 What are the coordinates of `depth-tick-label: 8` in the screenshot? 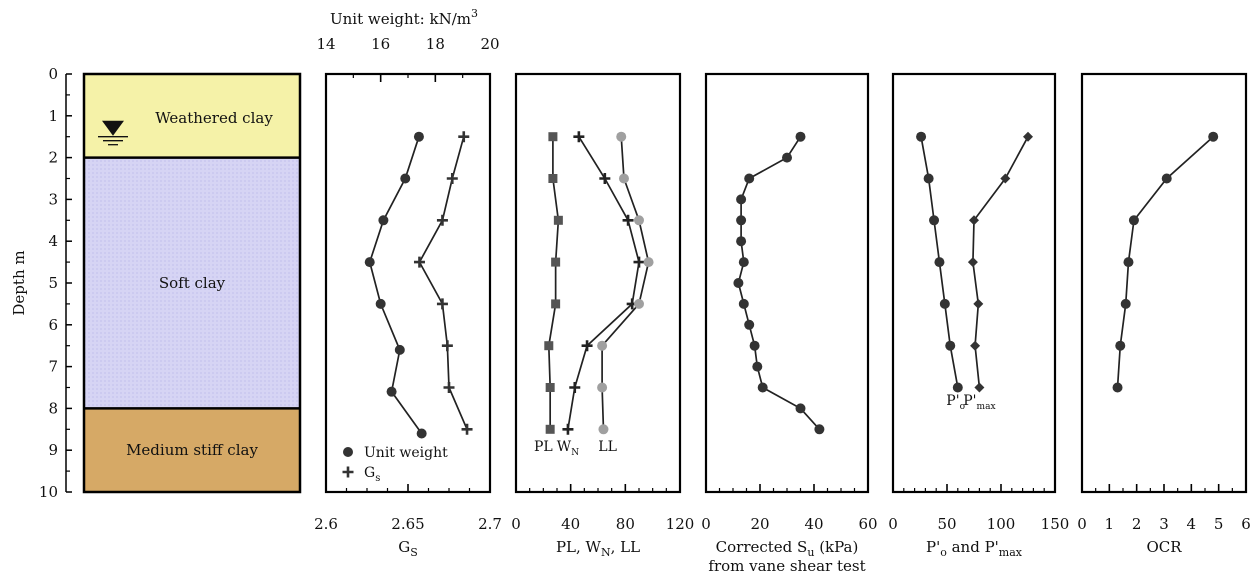 It's located at (53, 408).